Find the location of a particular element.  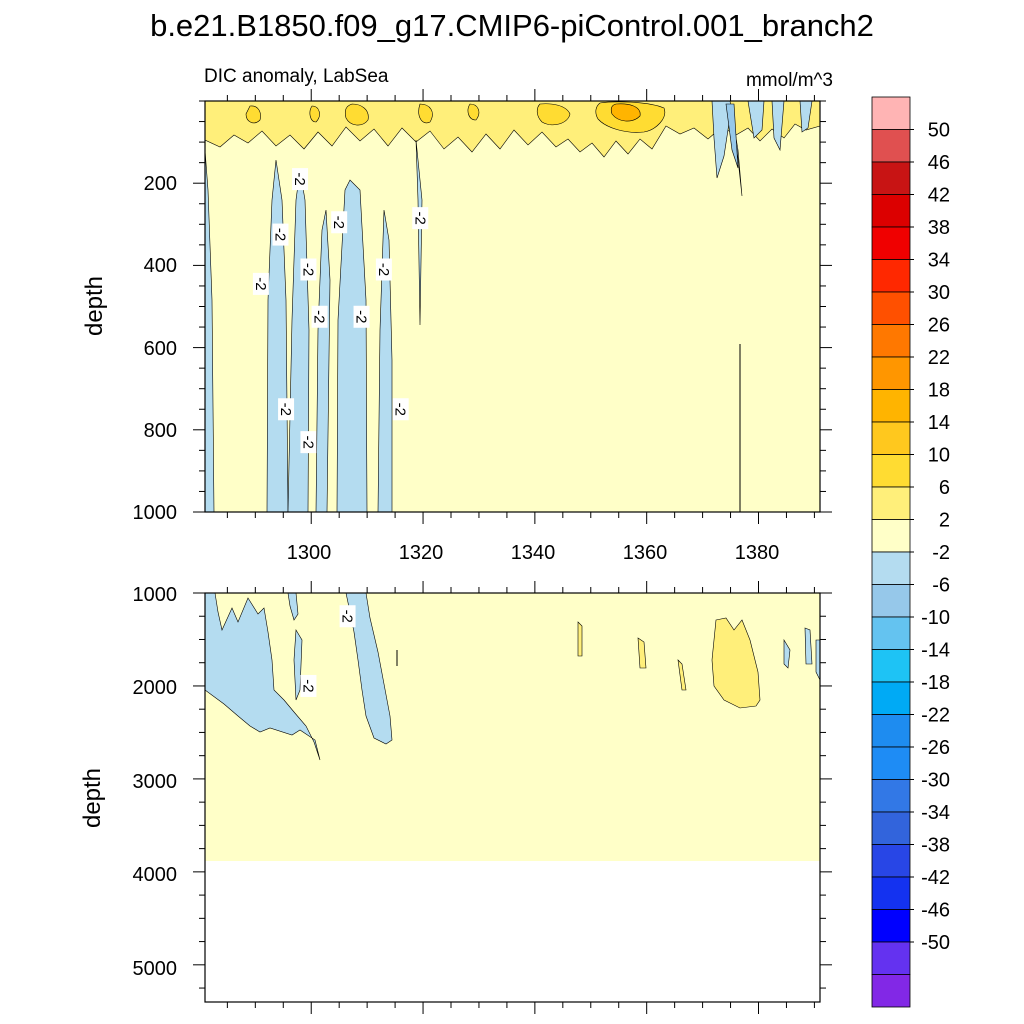

x-tick-label: 1380 is located at coordinates (757, 553).